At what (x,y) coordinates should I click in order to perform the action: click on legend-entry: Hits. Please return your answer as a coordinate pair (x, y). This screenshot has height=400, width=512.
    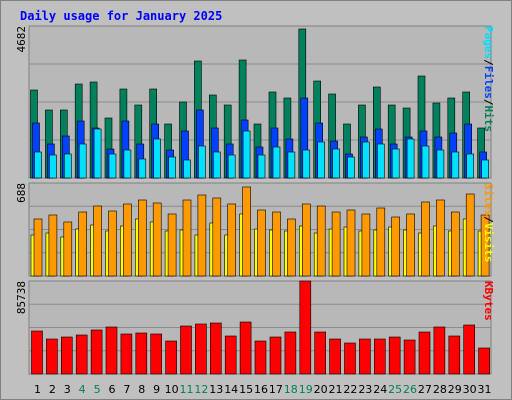
    Looking at the image, I should click on (488, 119).